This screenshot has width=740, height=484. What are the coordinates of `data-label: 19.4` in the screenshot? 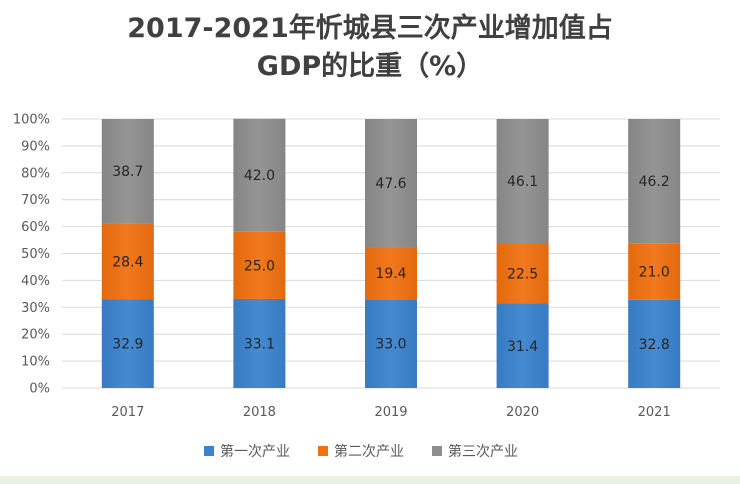 It's located at (390, 274).